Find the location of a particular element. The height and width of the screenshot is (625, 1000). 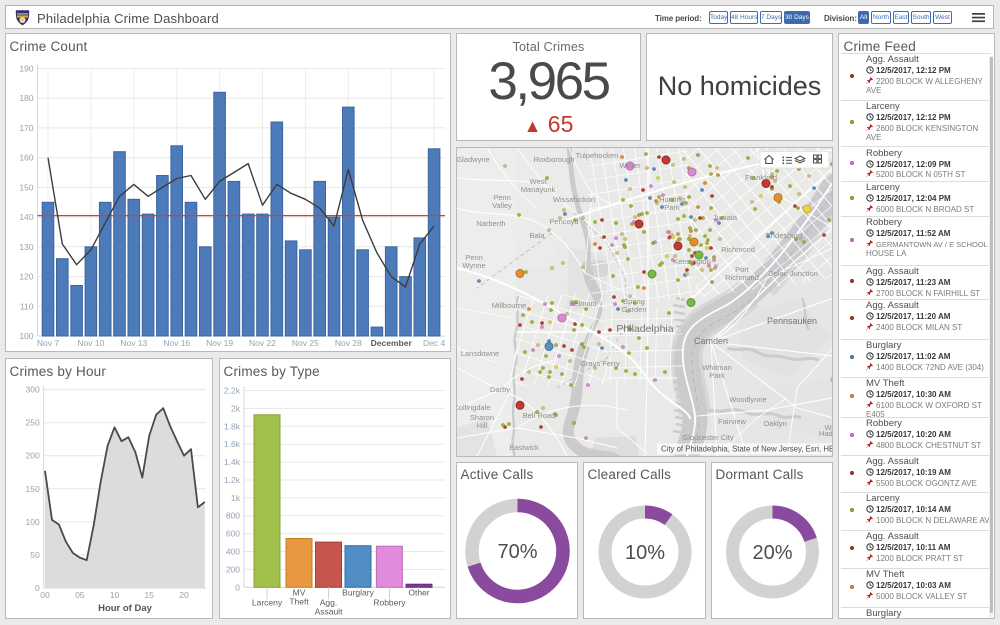

svg-text: Other is located at coordinates (418, 592).